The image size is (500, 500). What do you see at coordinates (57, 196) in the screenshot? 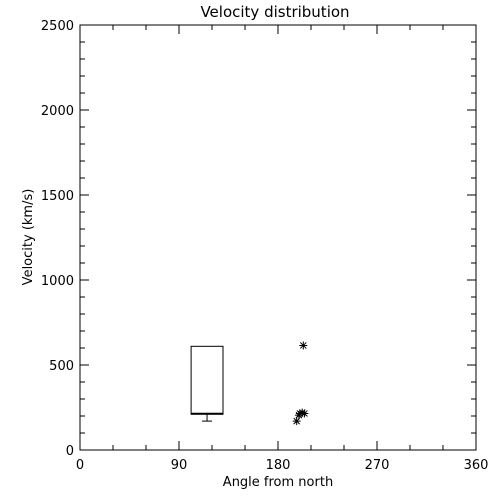
I see `y-tick-label: 1500` at bounding box center [57, 196].